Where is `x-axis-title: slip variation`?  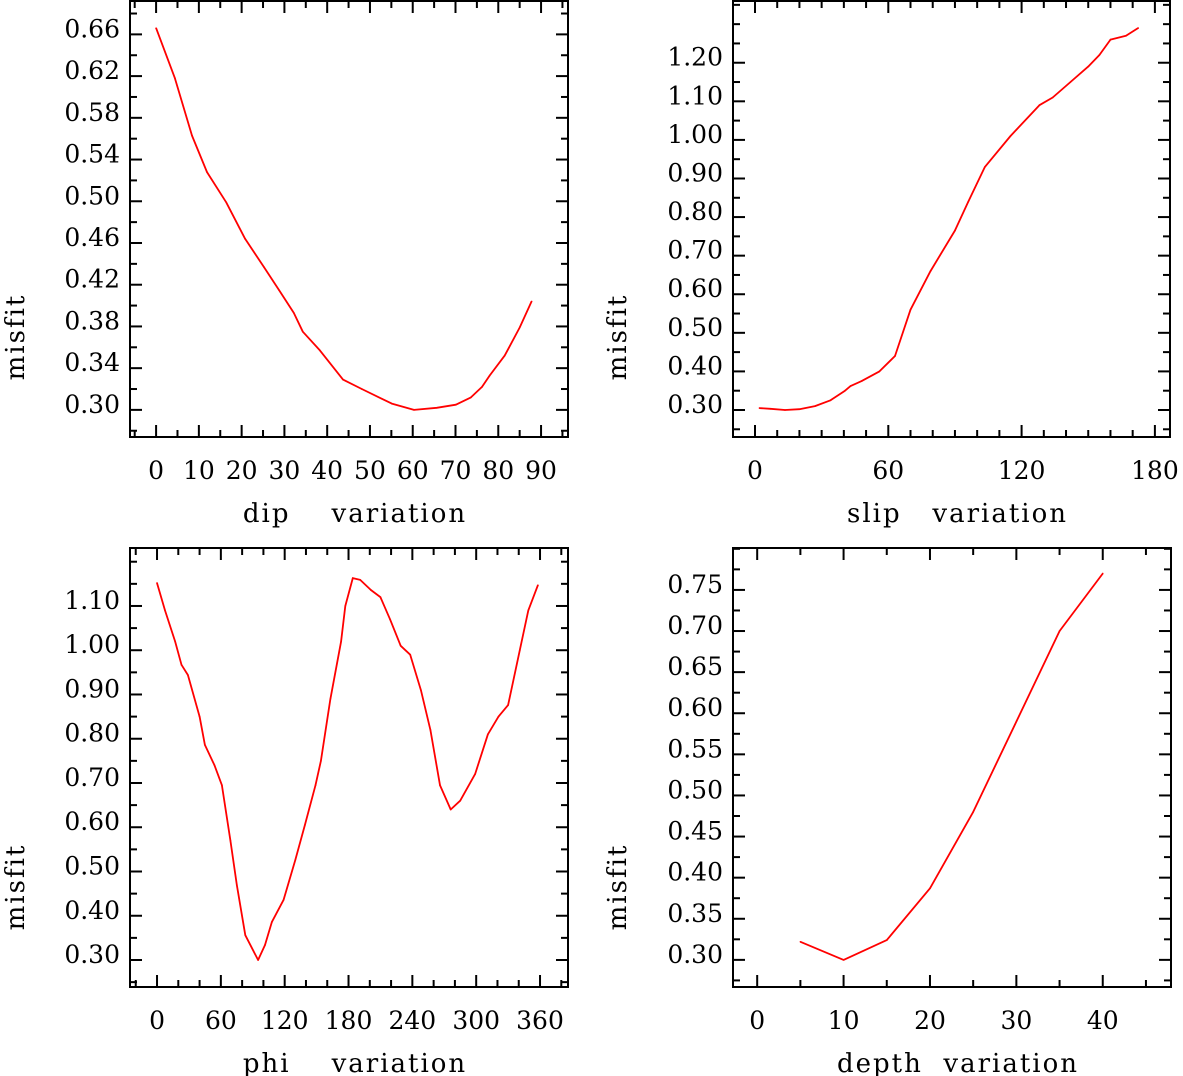
x-axis-title: slip variation is located at coordinates (957, 514).